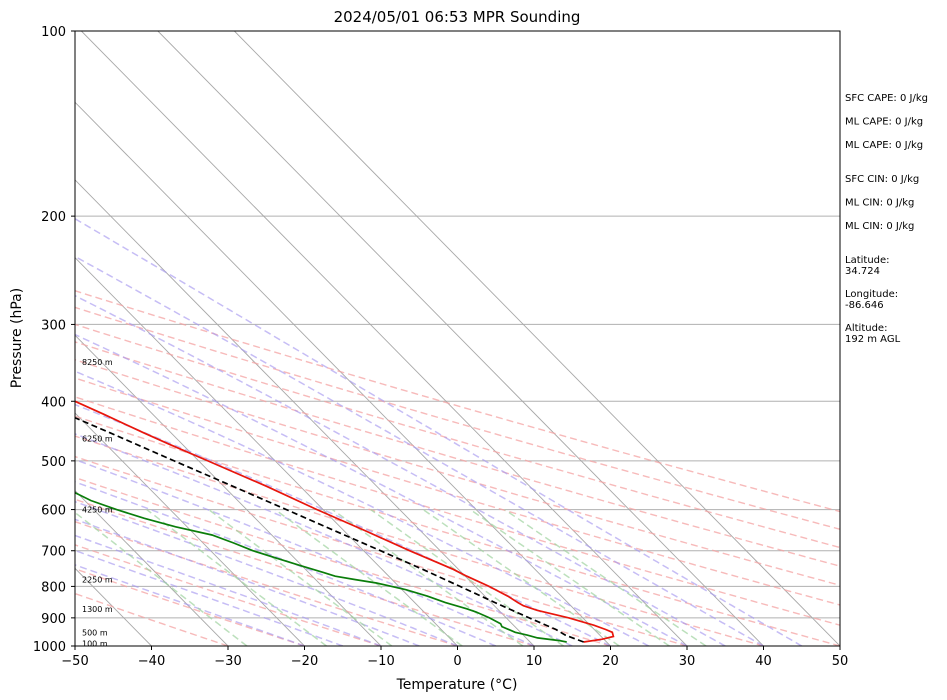 The width and height of the screenshot is (947, 700). Describe the element at coordinates (53, 402) in the screenshot. I see `y-tick-label: 400` at that location.